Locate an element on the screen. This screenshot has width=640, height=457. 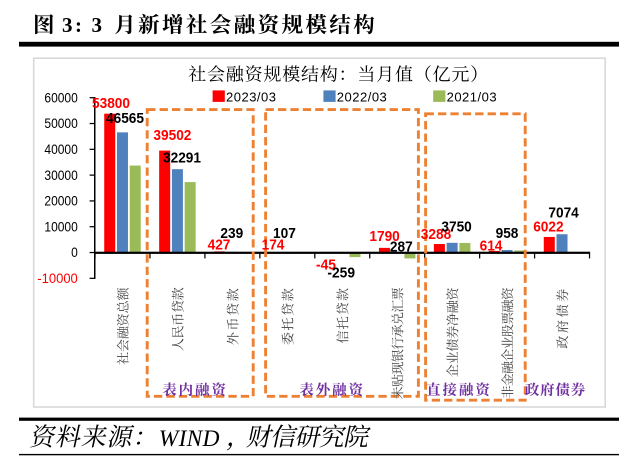
svg-text: 7074 is located at coordinates (563, 213).